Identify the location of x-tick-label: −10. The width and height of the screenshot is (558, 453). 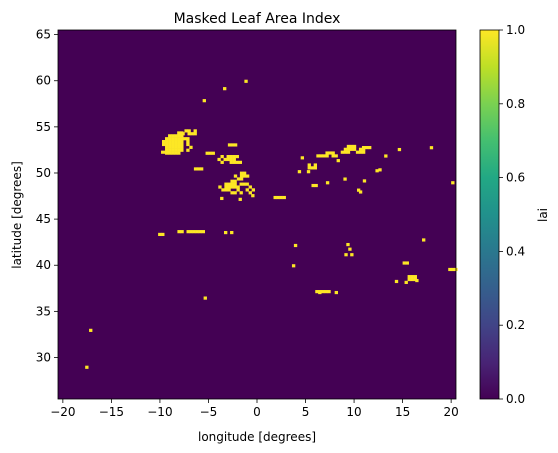
(159, 412).